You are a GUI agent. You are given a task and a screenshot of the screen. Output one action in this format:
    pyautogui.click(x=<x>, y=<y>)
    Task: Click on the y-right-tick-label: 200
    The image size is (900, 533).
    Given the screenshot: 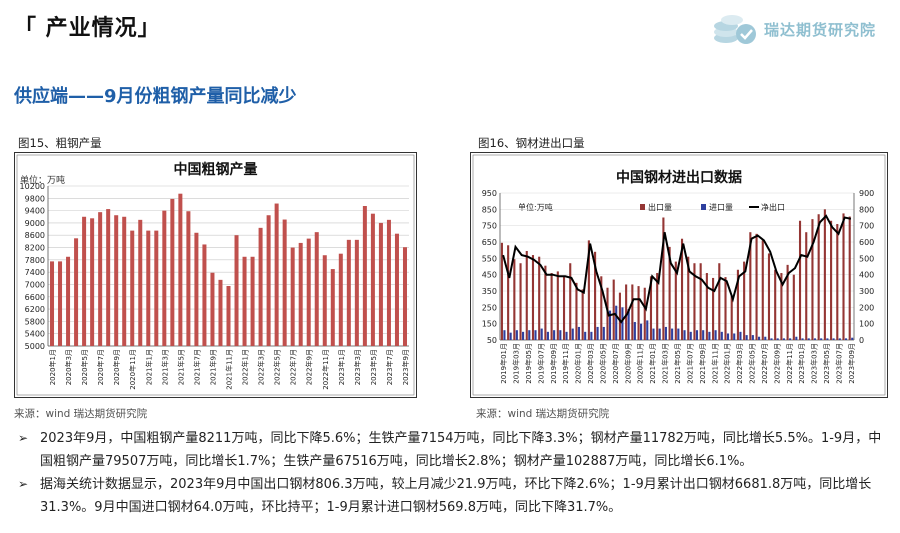 What is the action you would take?
    pyautogui.click(x=866, y=307)
    